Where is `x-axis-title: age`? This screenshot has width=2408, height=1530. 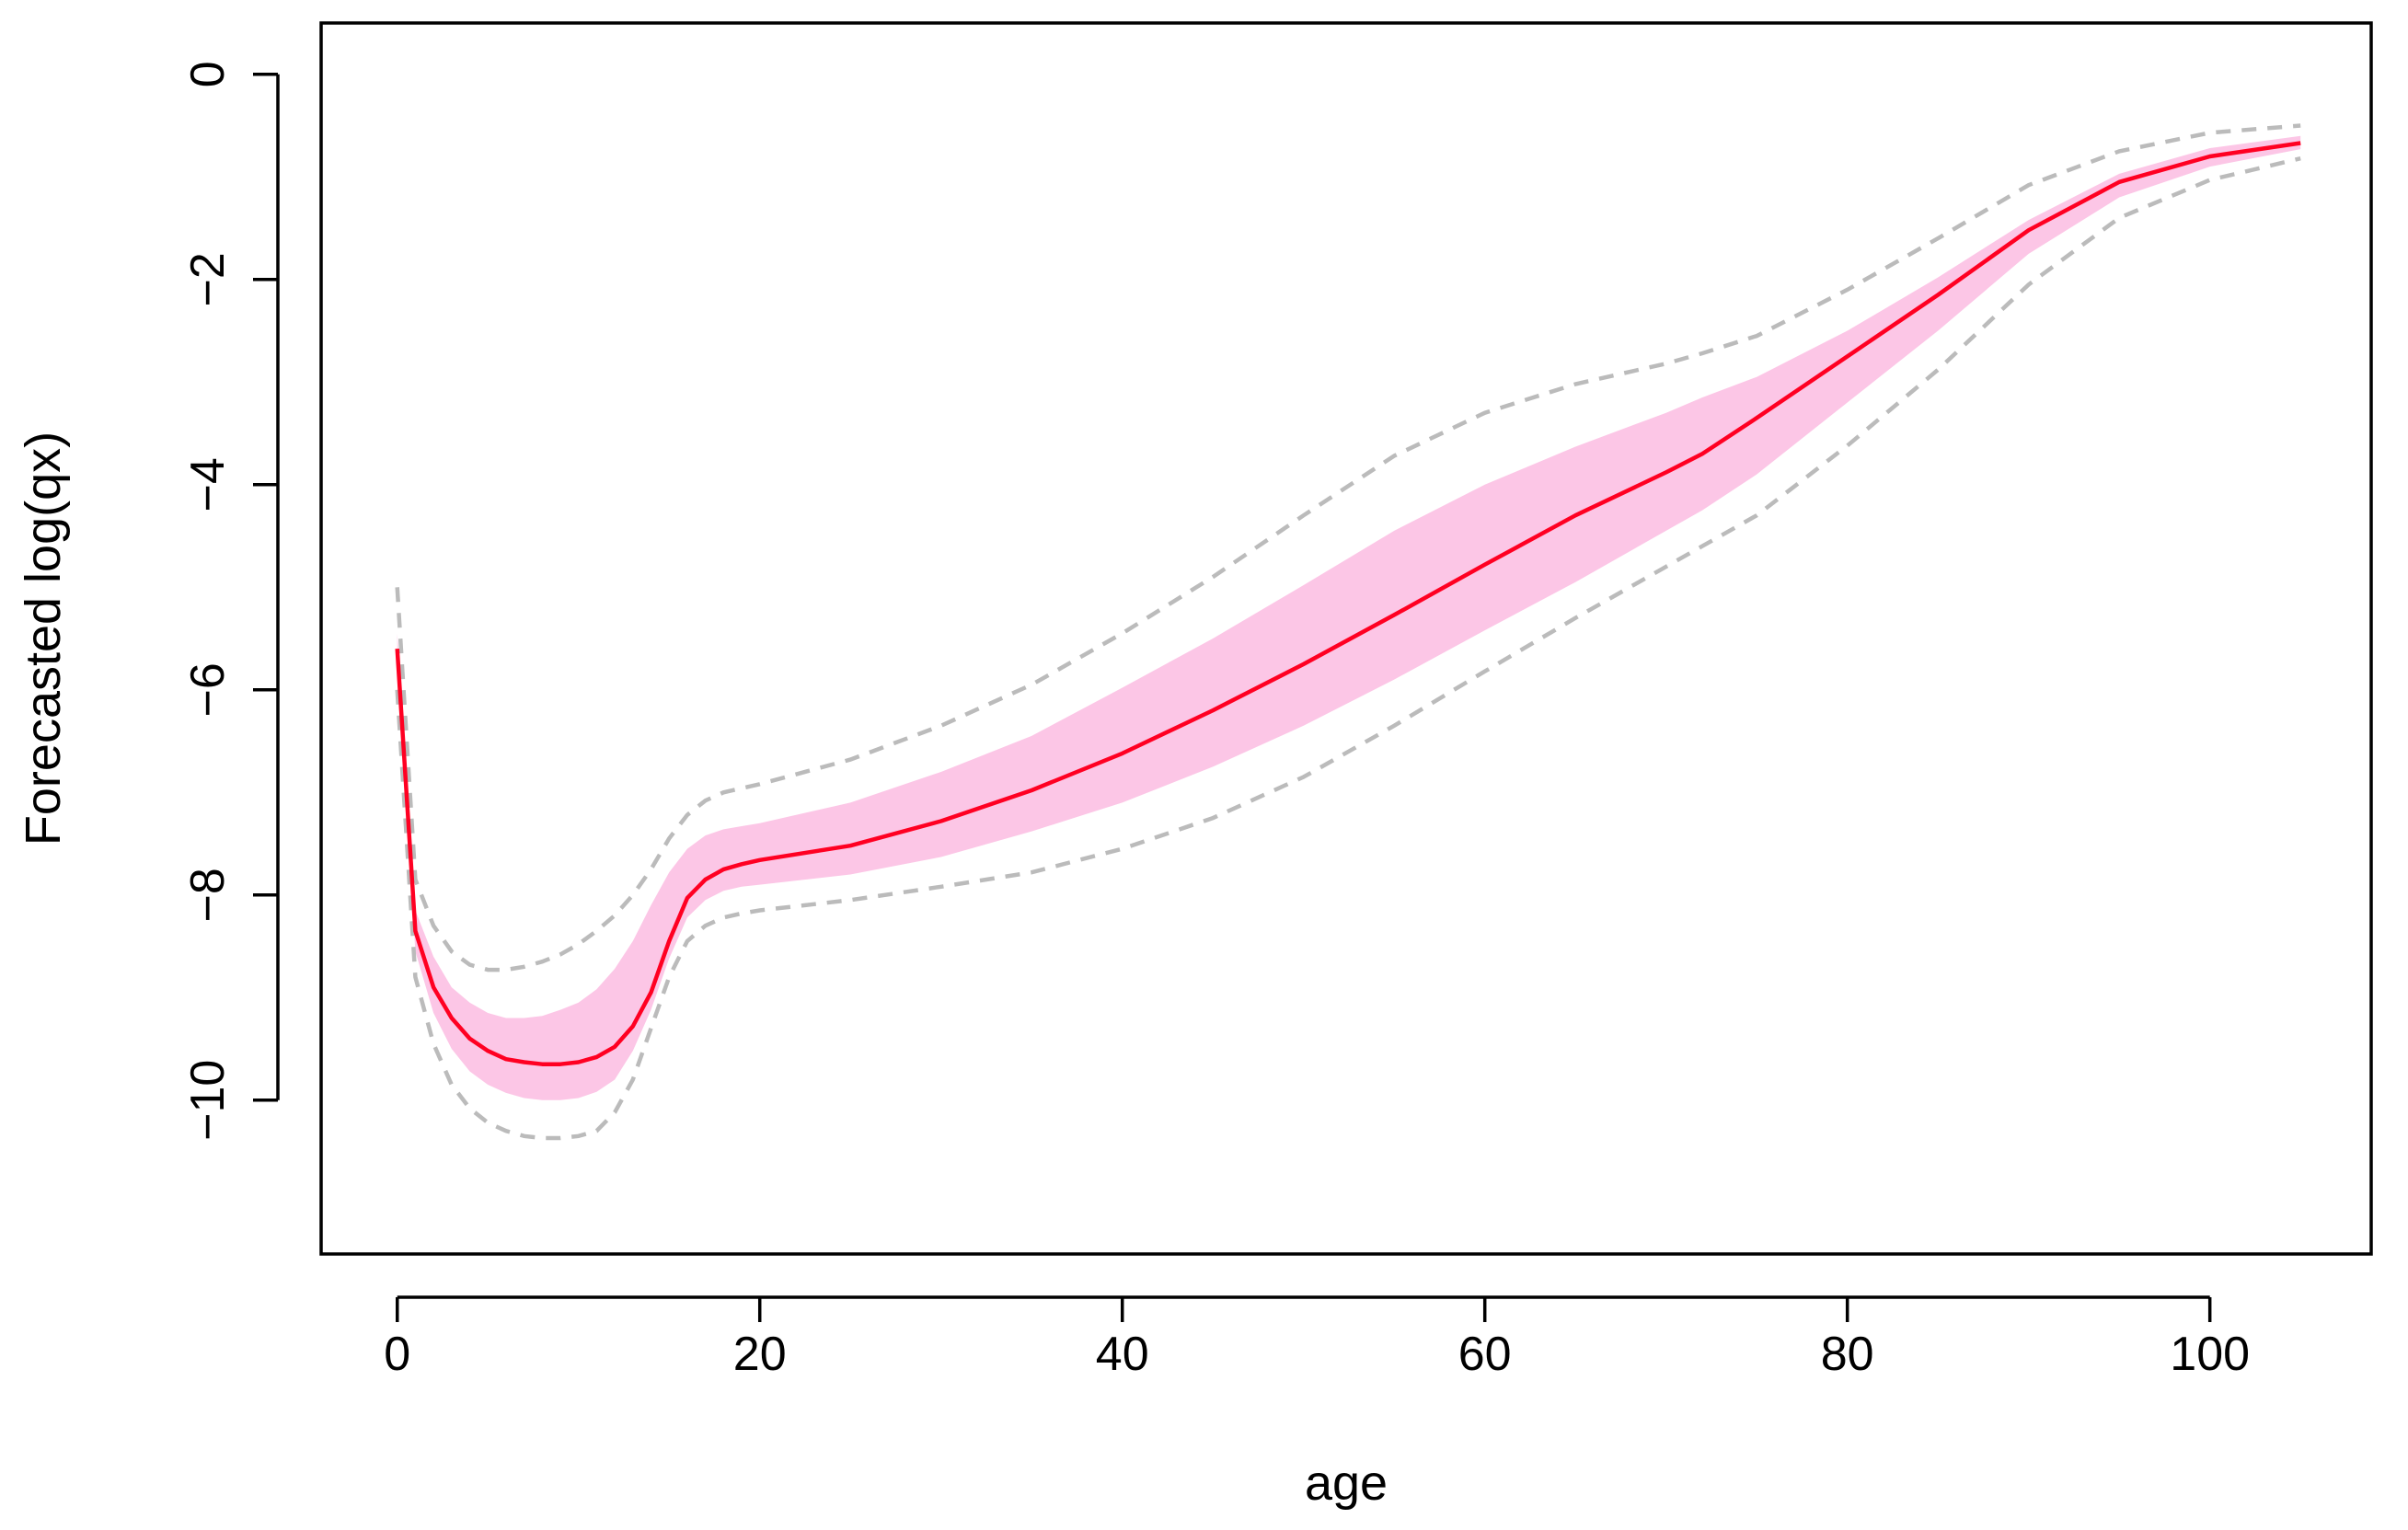 x-axis-title: age is located at coordinates (1346, 1483).